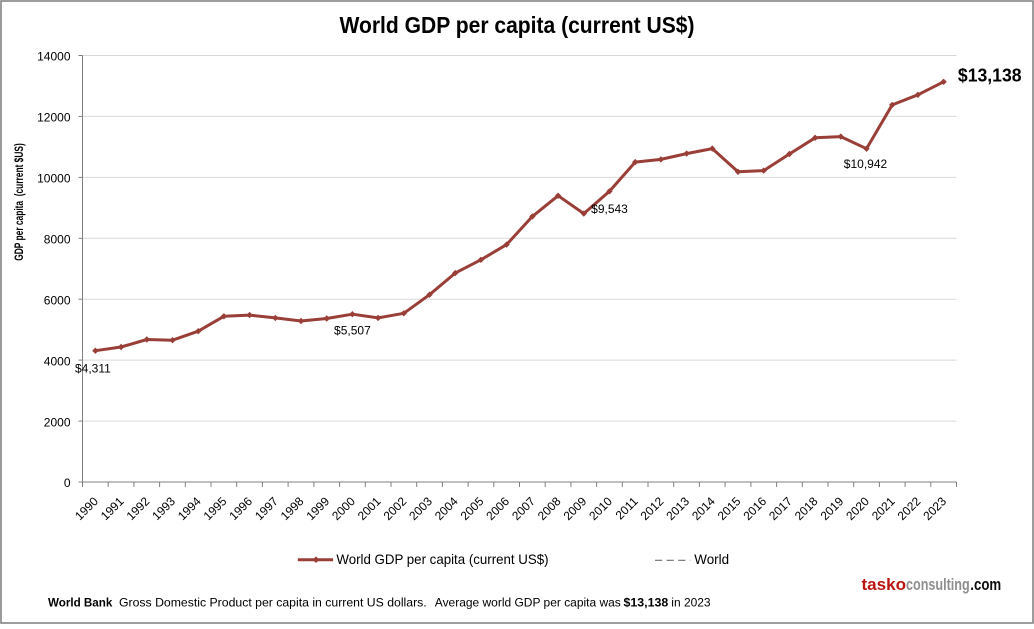 The width and height of the screenshot is (1034, 629). Describe the element at coordinates (352, 331) in the screenshot. I see `svg-text: $5,507` at that location.